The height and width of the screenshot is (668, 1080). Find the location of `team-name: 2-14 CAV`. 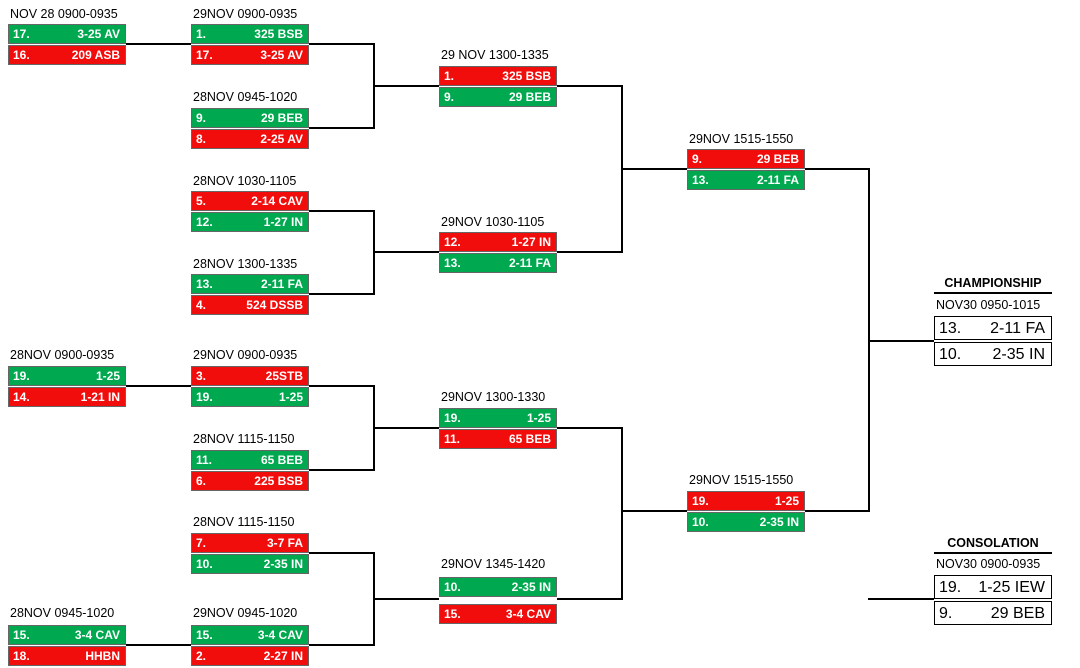

team-name: 2-14 CAV is located at coordinates (277, 201).